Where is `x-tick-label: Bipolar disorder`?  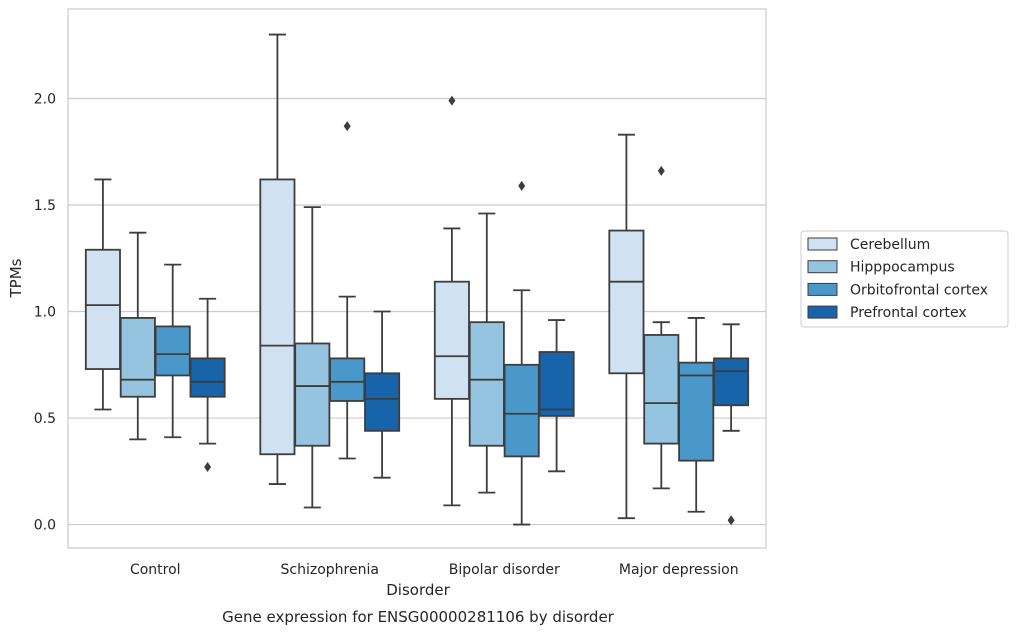 x-tick-label: Bipolar disorder is located at coordinates (504, 570).